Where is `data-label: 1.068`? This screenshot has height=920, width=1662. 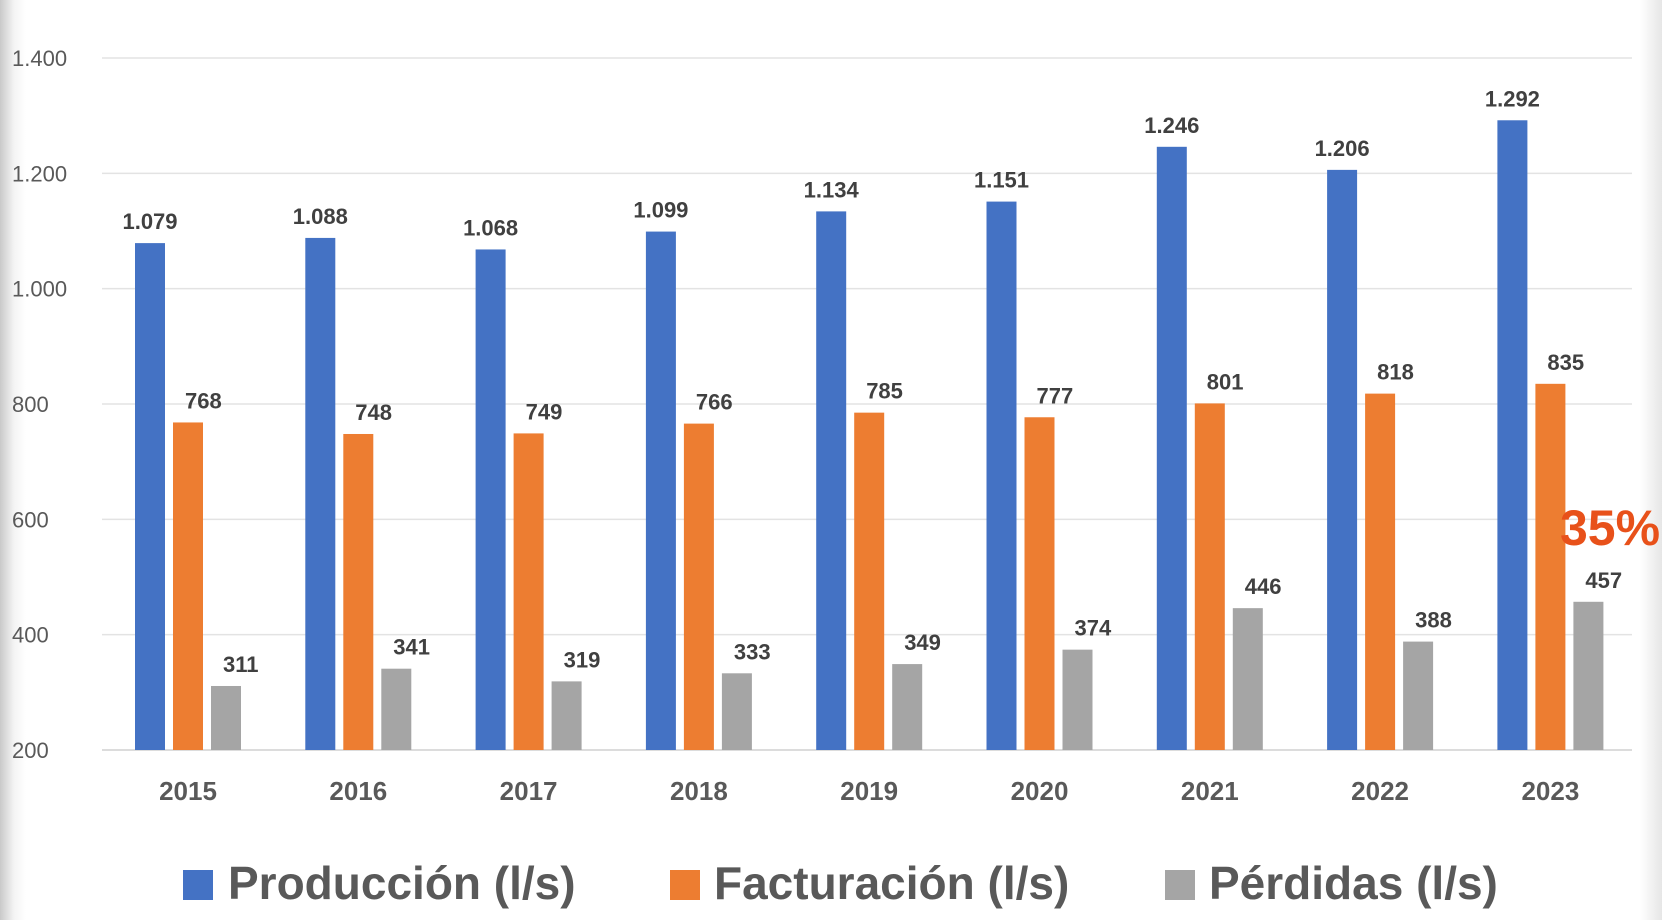
data-label: 1.068 is located at coordinates (490, 227).